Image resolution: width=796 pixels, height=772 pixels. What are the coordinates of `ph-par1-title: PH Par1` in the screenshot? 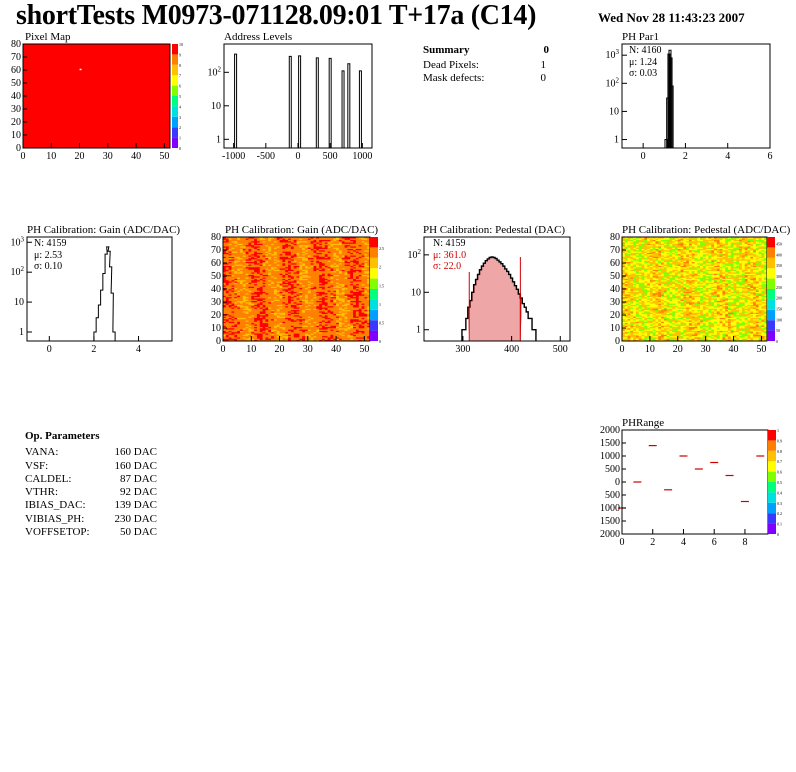 It's located at (640, 37).